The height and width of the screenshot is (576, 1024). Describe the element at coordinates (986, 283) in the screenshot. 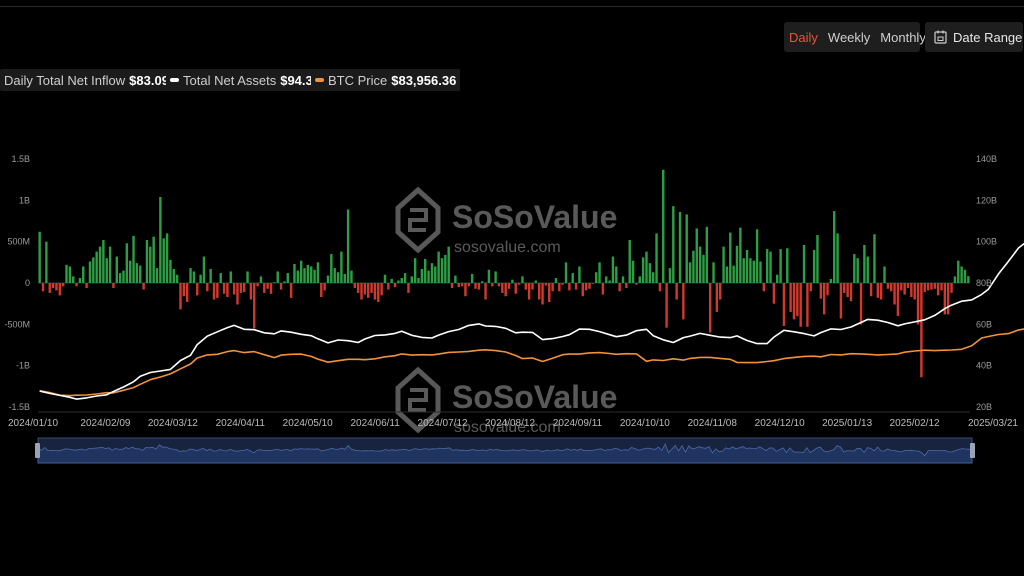

I see `right-axis: 140B 120B 100B 80B 60B 40B 20B` at that location.